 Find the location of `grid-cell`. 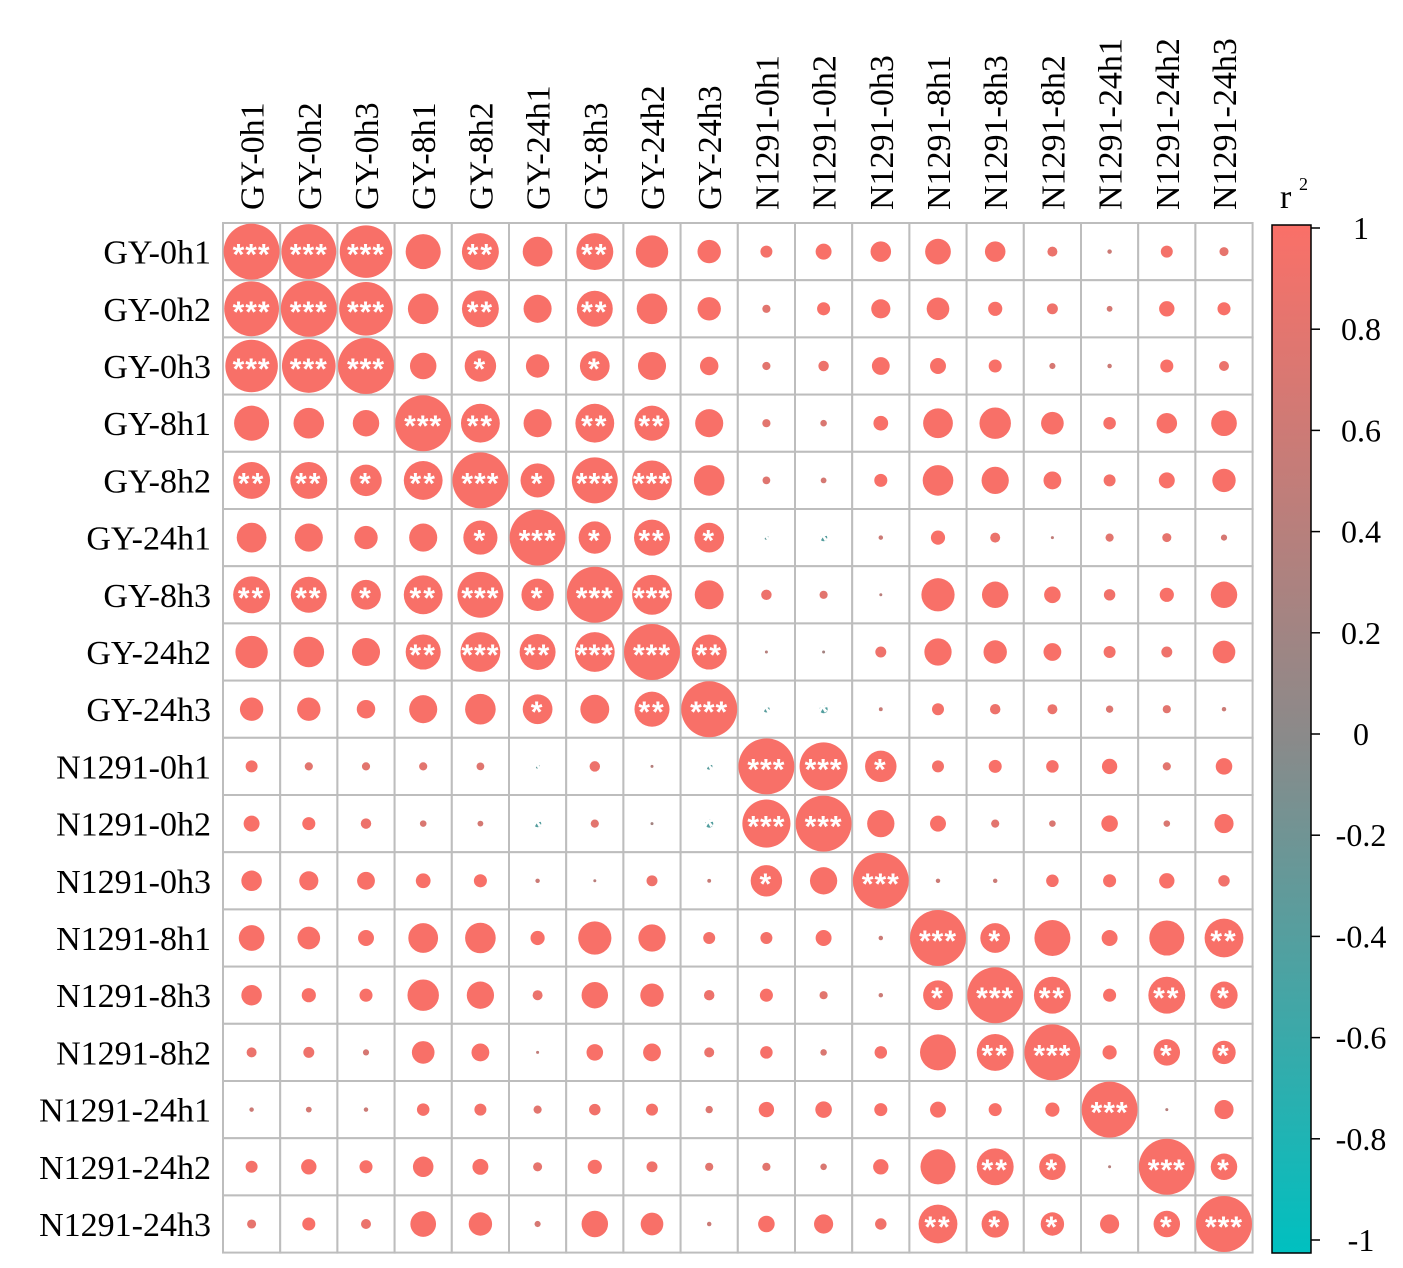

grid-cell is located at coordinates (995, 252).